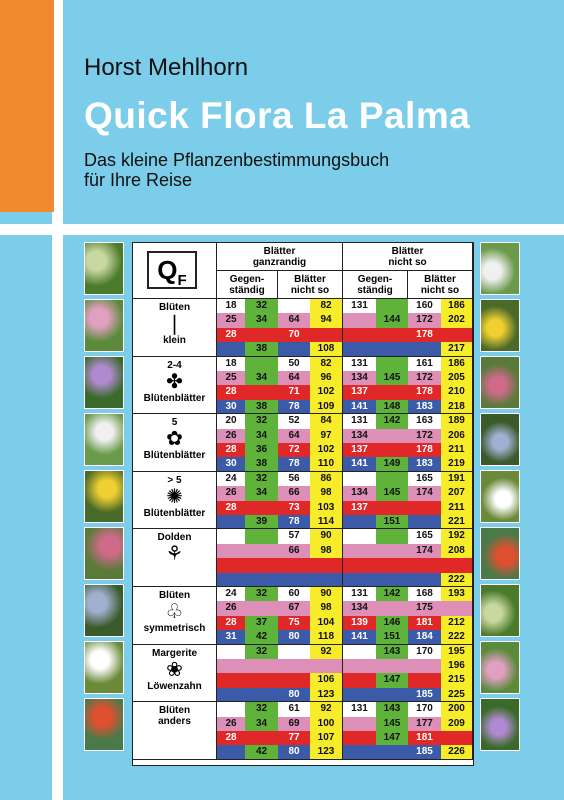 The height and width of the screenshot is (800, 564). Describe the element at coordinates (359, 450) in the screenshot. I see `table-cell: 137` at that location.